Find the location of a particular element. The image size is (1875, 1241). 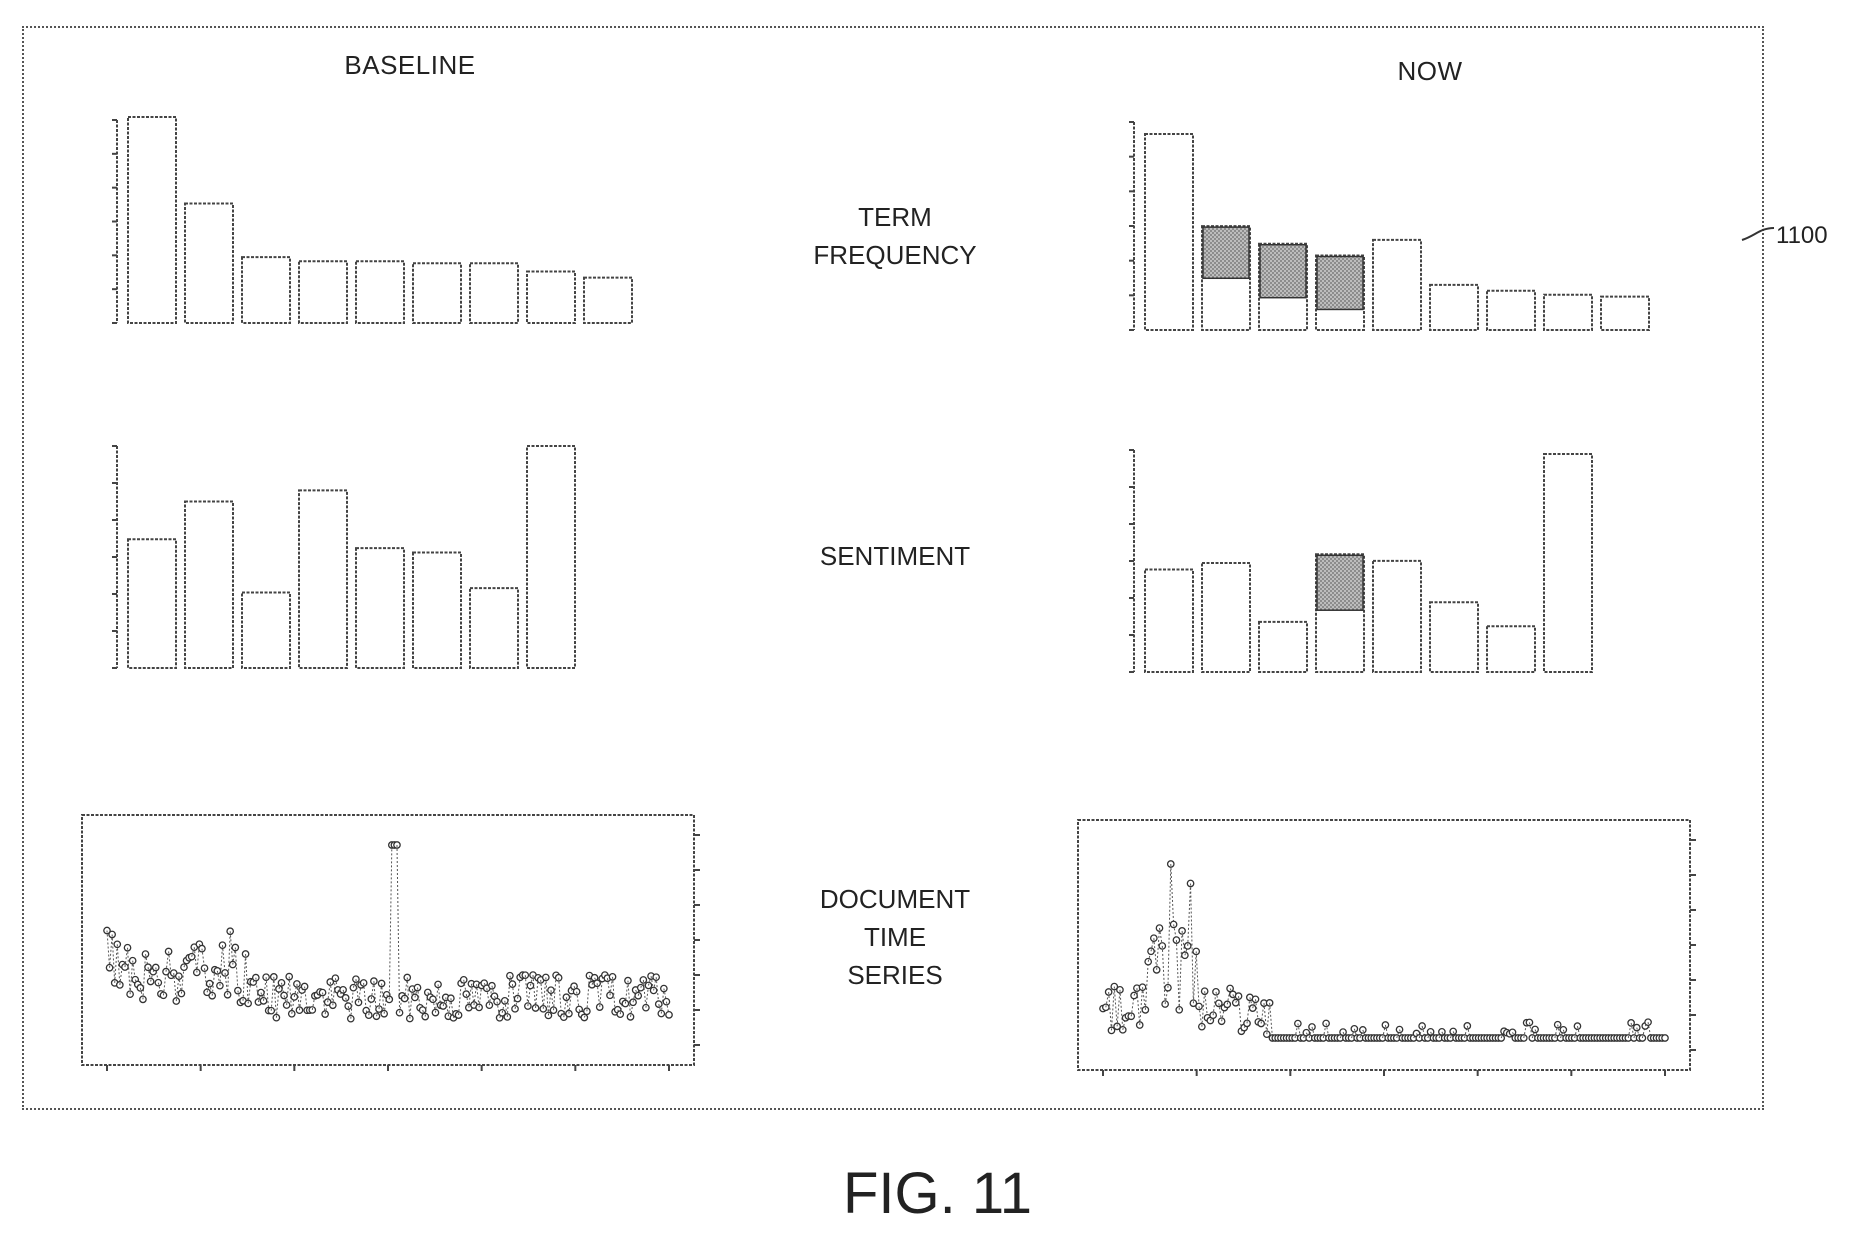

now-term-frequency-bar-highlight is located at coordinates (1340, 283).